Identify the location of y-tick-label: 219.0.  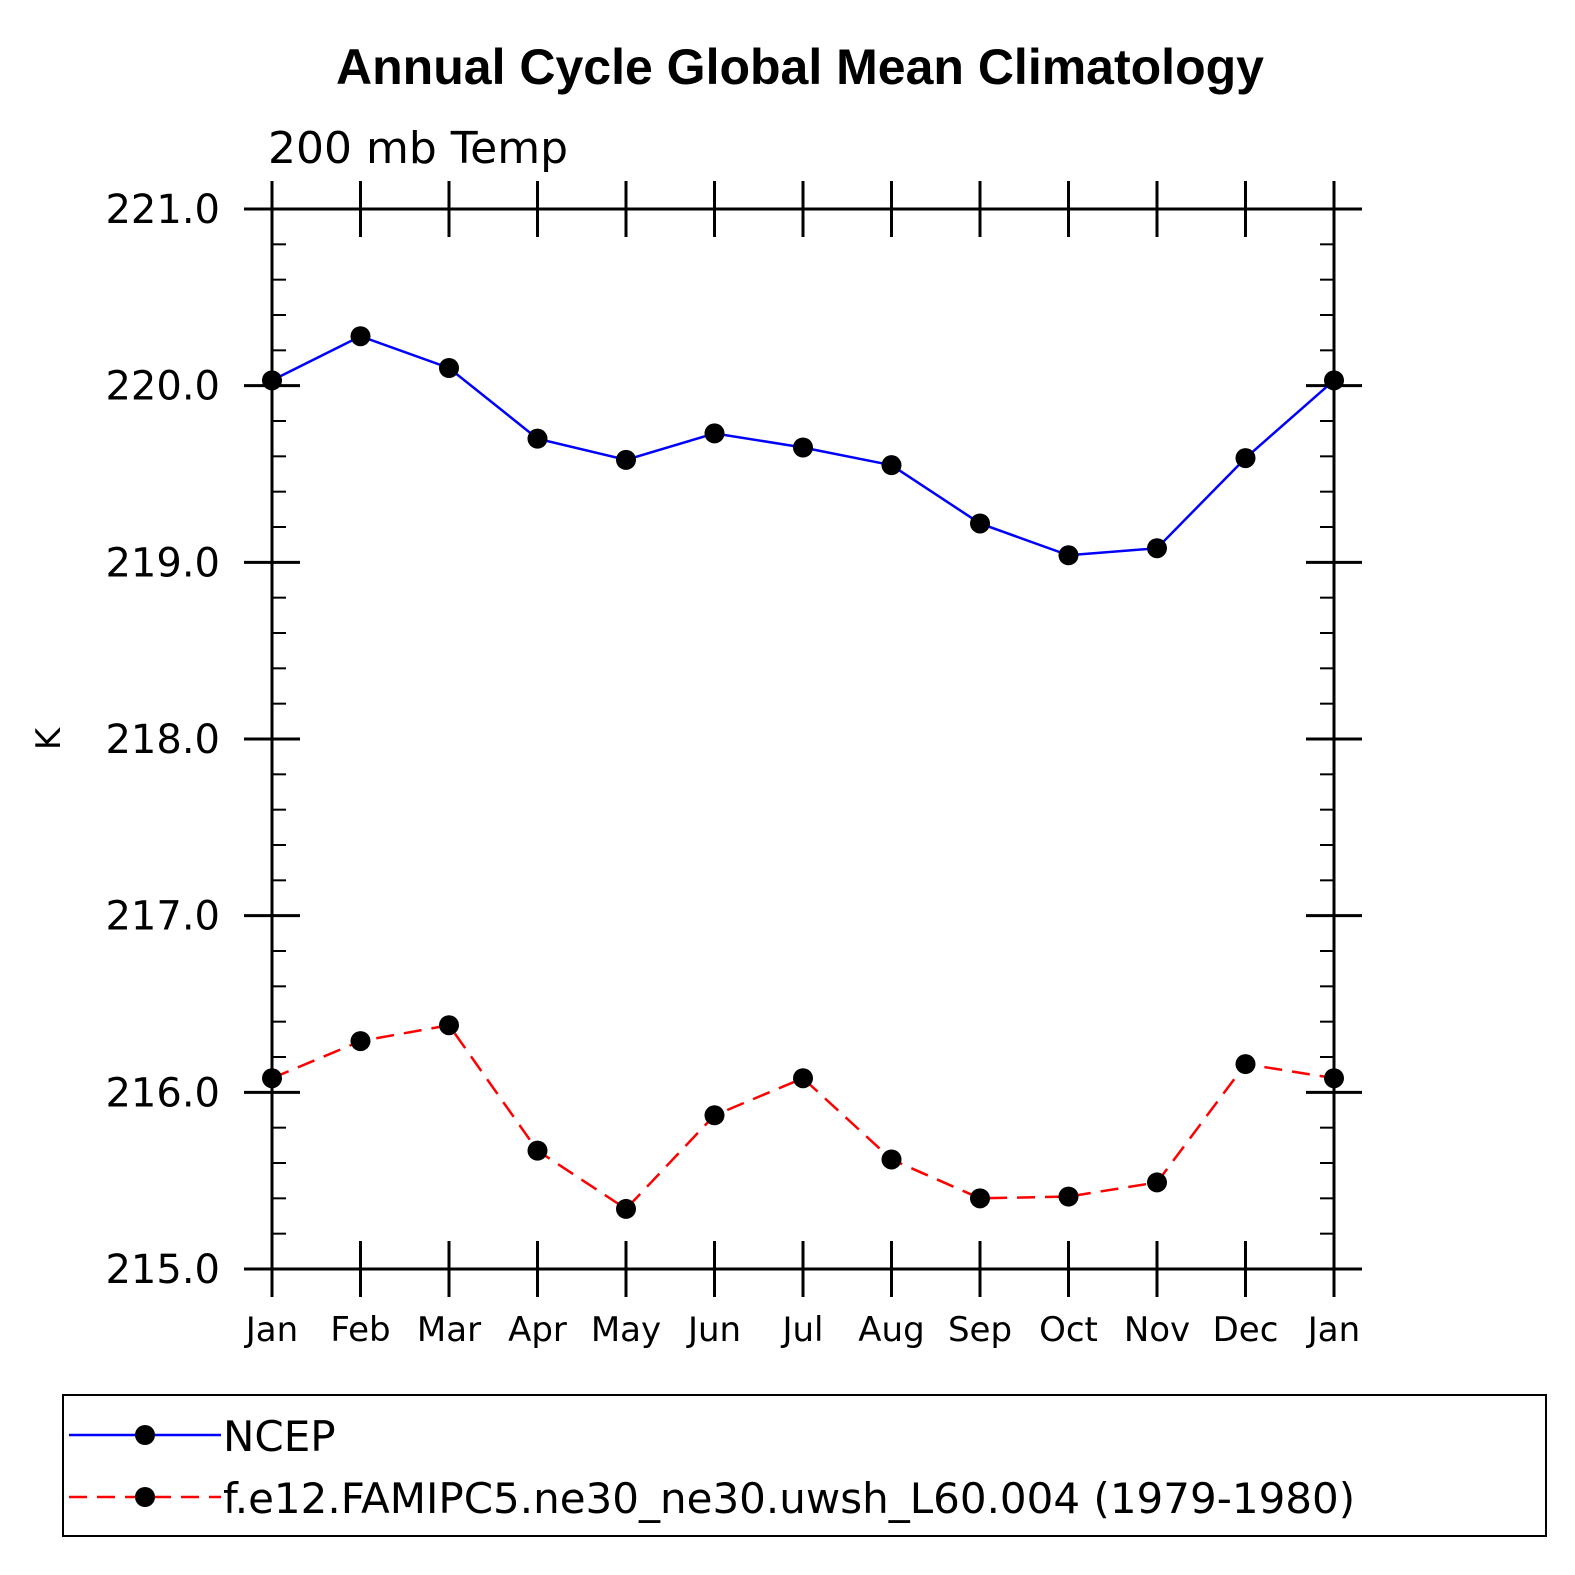
(162, 563).